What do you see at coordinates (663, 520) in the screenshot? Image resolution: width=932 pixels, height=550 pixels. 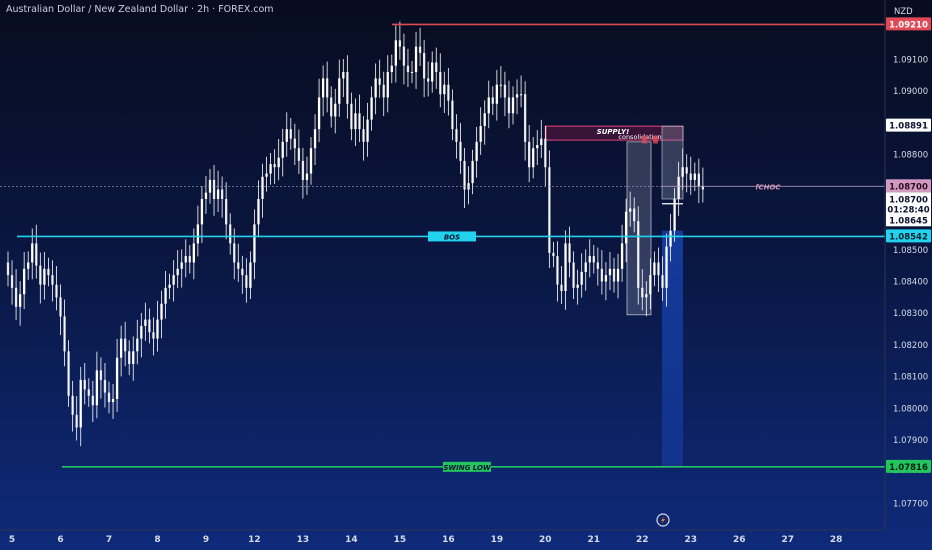 I see `lightning-icon` at bounding box center [663, 520].